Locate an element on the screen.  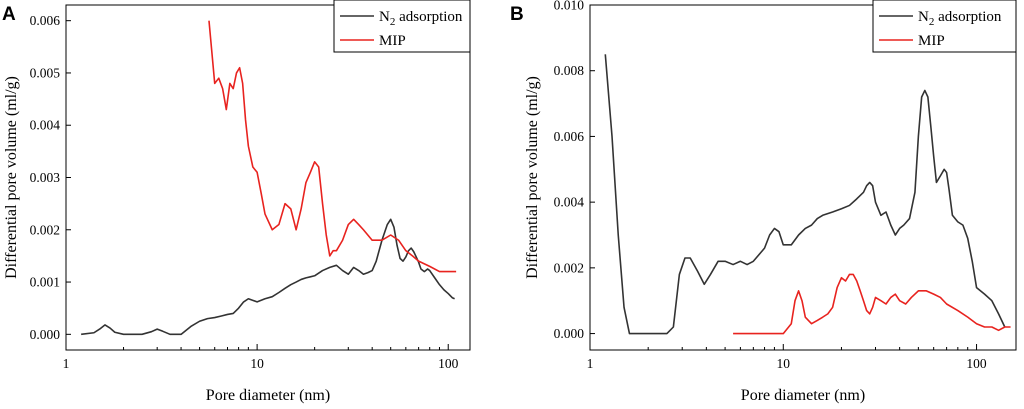
y-tick-label: 0.010 is located at coordinates (569, 6).